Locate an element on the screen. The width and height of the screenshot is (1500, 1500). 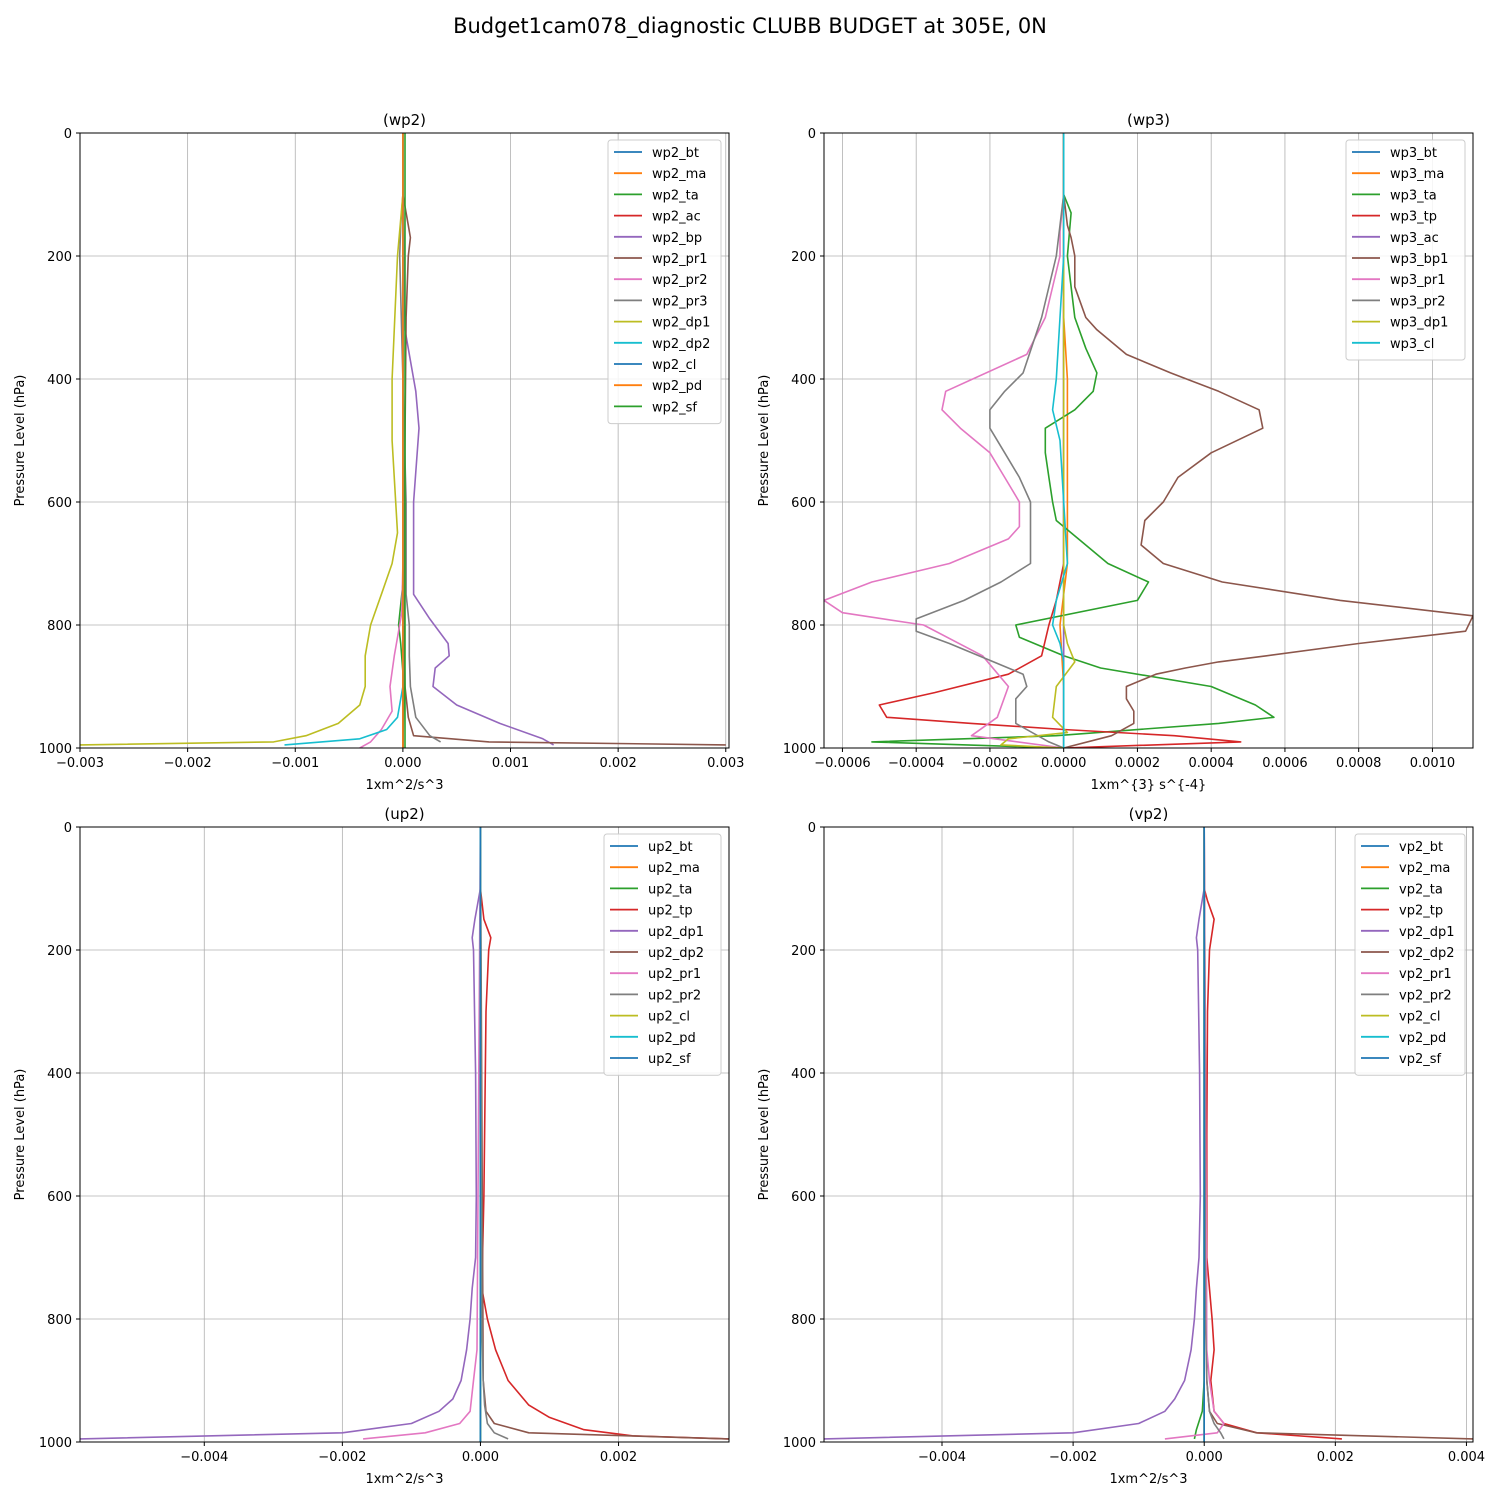
legend-label-wp2_pr3: wp2_pr3 is located at coordinates (680, 301).